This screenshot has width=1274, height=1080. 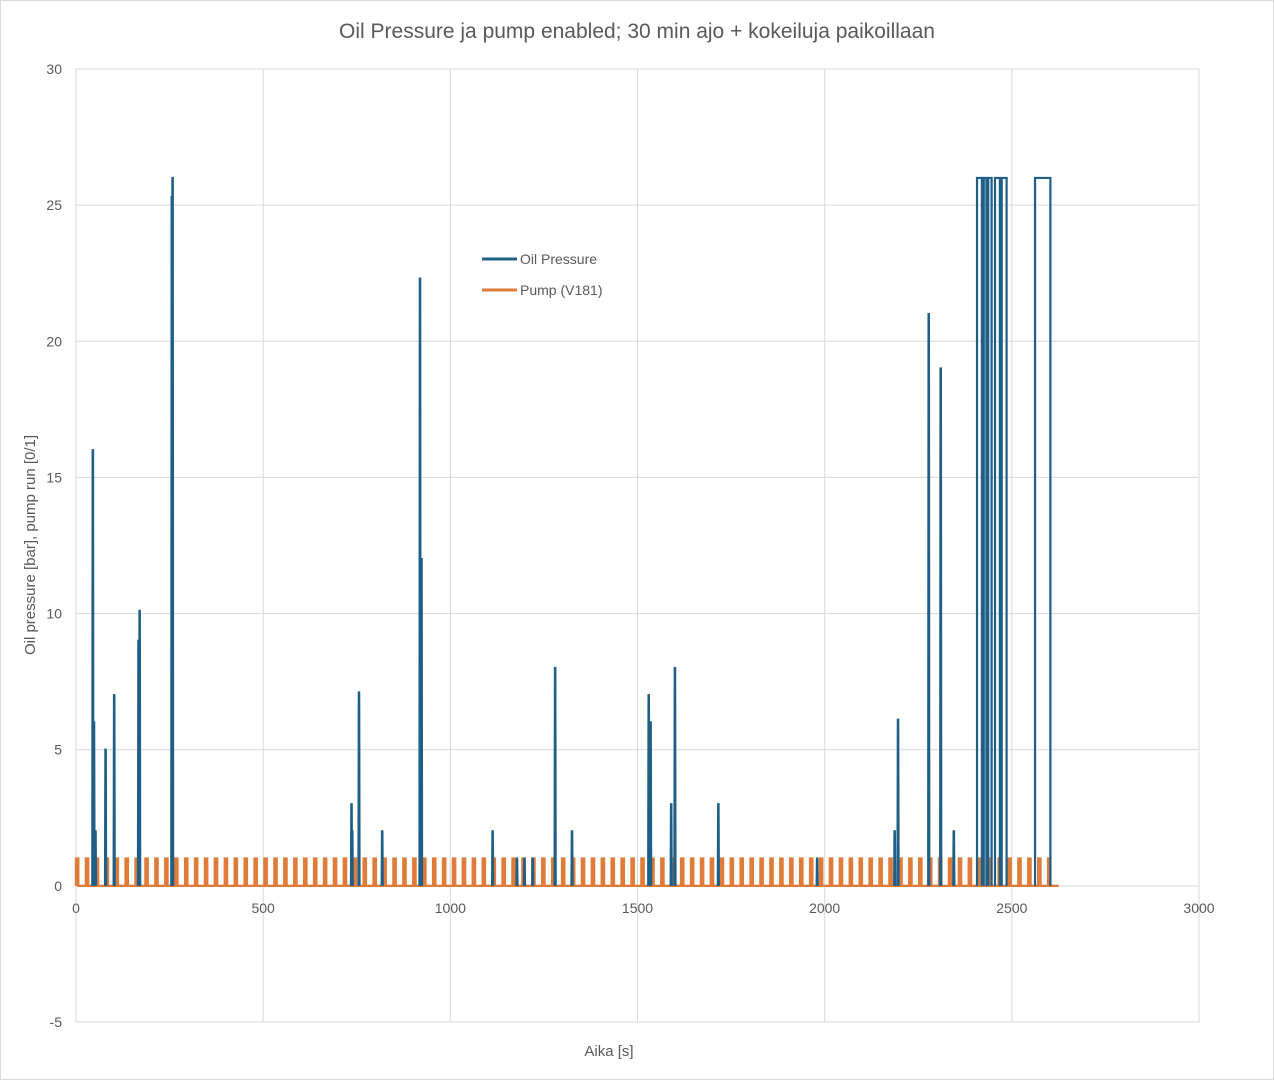 What do you see at coordinates (54, 205) in the screenshot?
I see `y-tick-label: 25` at bounding box center [54, 205].